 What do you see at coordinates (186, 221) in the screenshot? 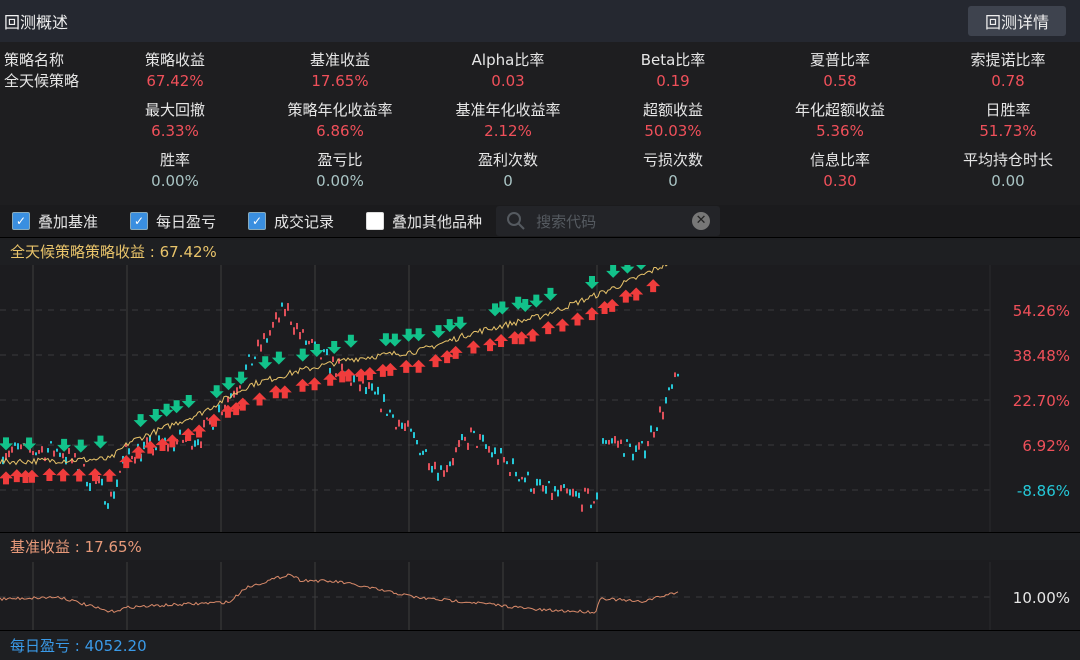
I see `checkbox-label: 每日盈亏` at bounding box center [186, 221].